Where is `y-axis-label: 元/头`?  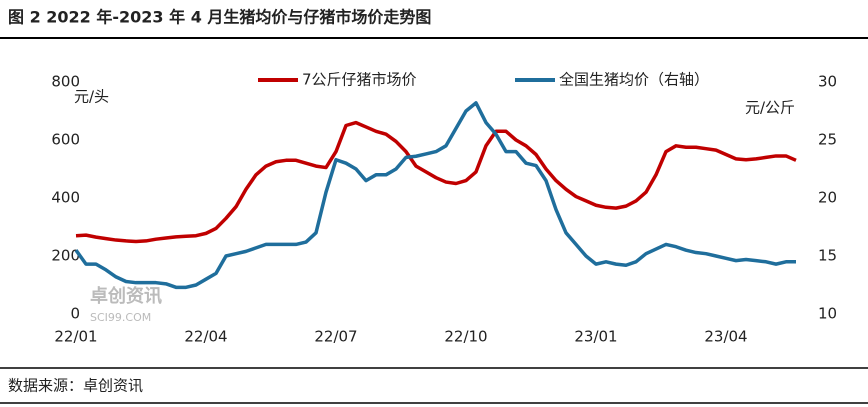 y-axis-label: 元/头 is located at coordinates (91, 97).